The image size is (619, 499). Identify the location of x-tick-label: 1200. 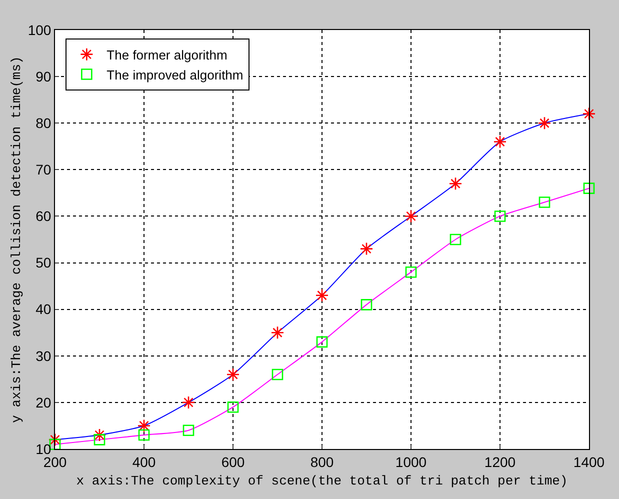
(500, 462).